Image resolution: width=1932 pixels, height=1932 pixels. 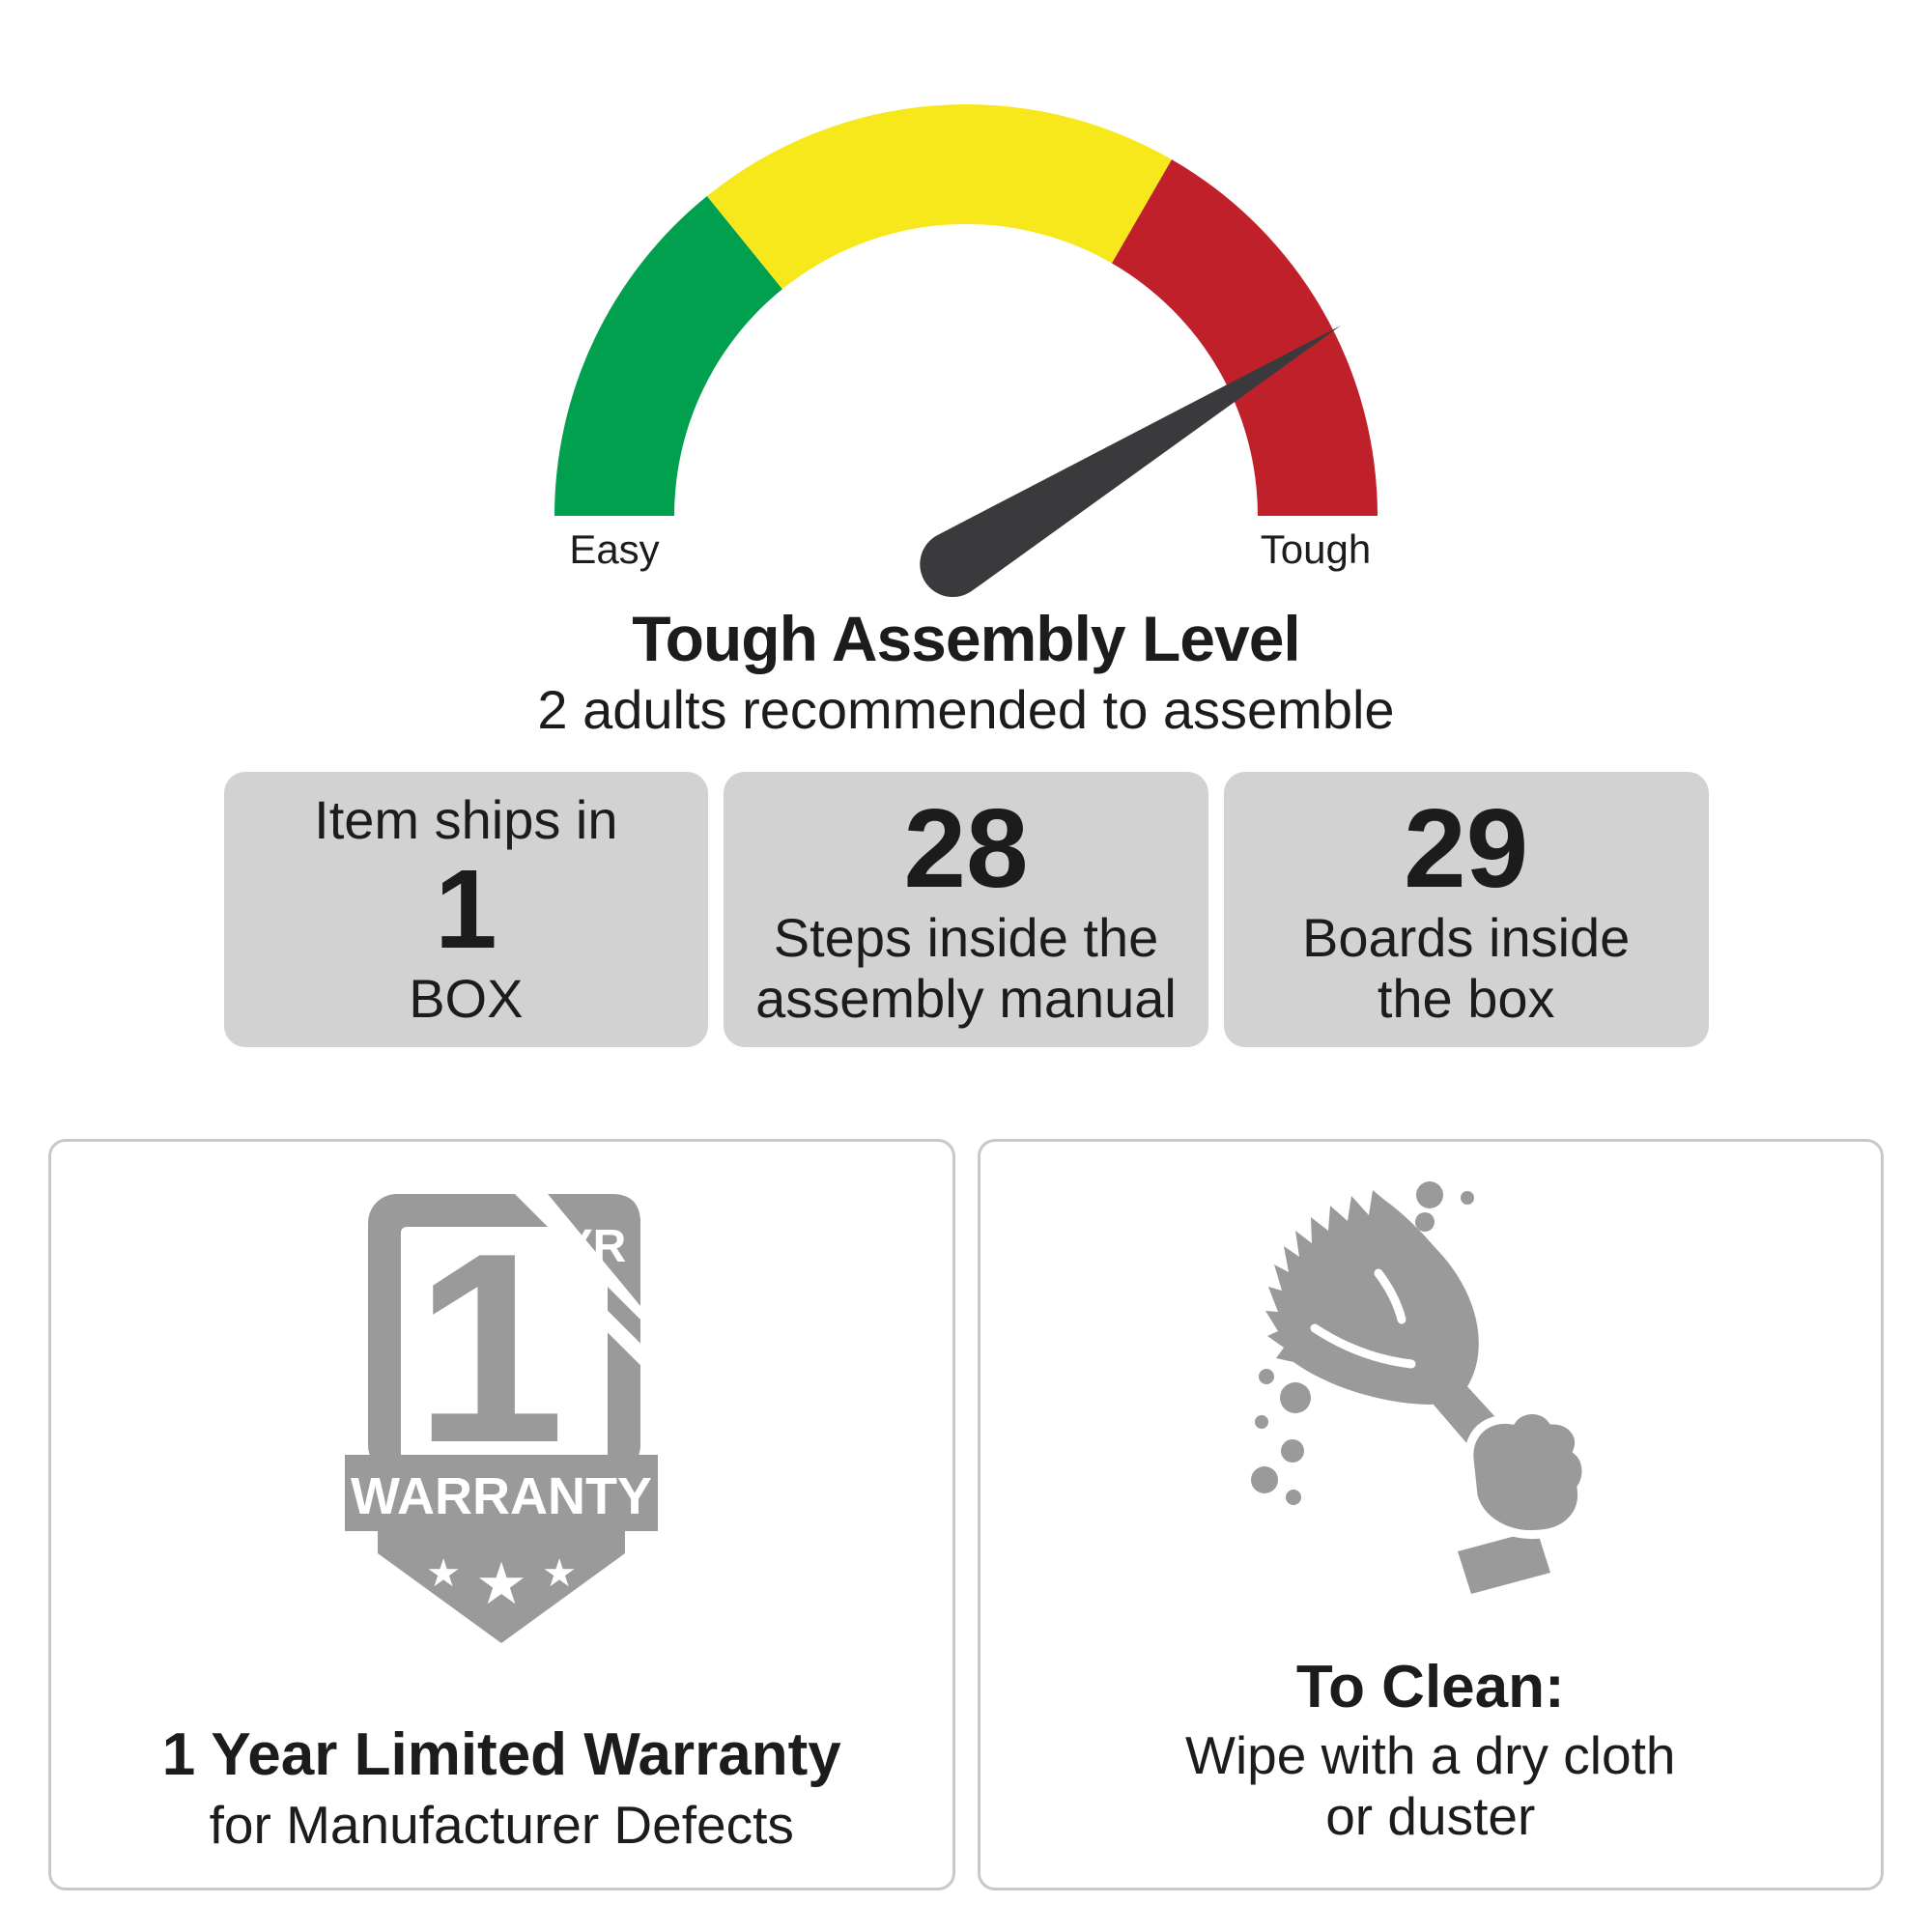 I want to click on warranty-title: 1 Year Limited Warranty, so click(x=501, y=1754).